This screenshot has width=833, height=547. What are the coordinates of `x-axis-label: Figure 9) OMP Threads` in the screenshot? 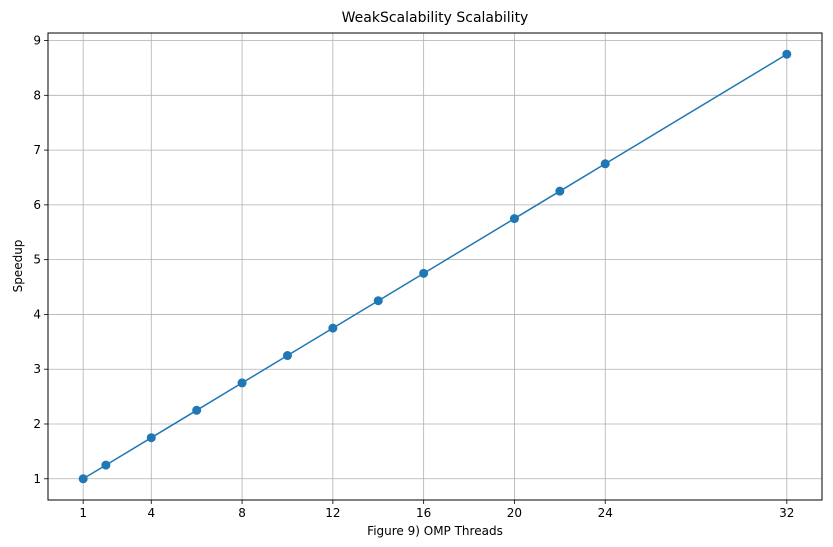 It's located at (435, 531).